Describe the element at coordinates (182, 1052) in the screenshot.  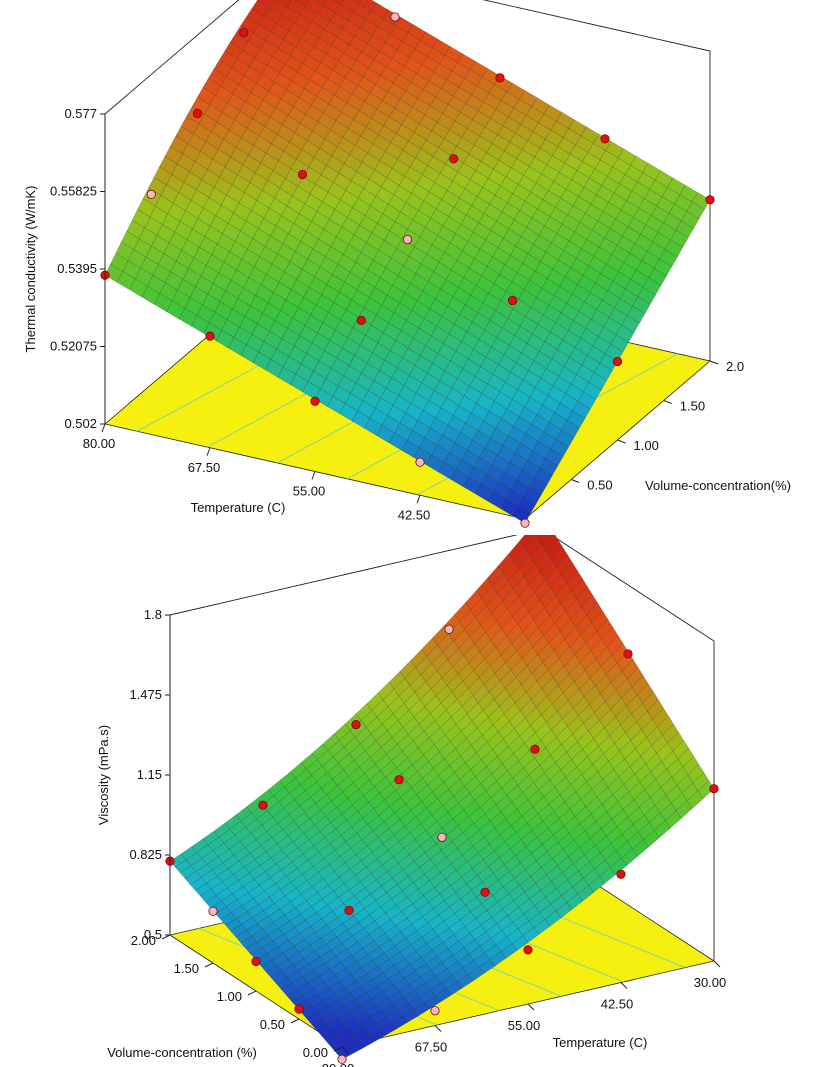
I see `y-axis-title: Volume-concentration (%)` at that location.